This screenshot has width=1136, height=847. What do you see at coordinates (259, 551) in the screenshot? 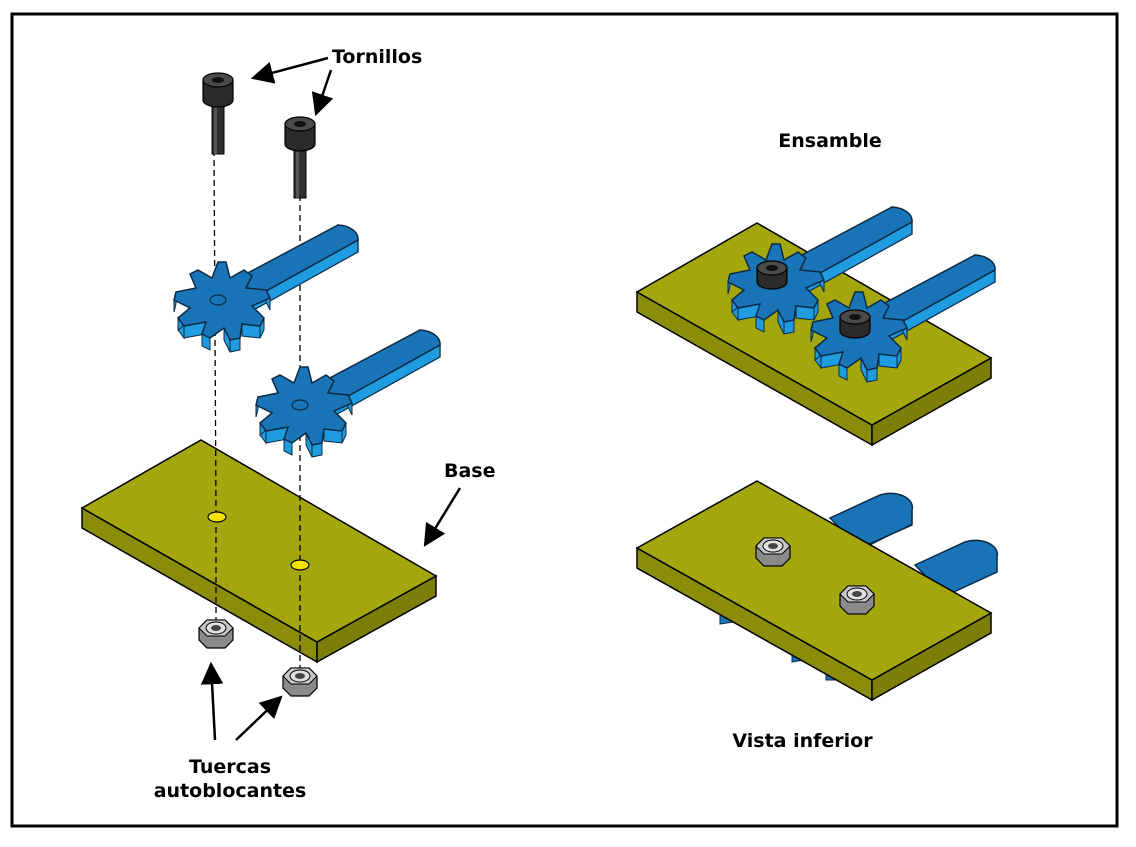
I see `base-plate` at bounding box center [259, 551].